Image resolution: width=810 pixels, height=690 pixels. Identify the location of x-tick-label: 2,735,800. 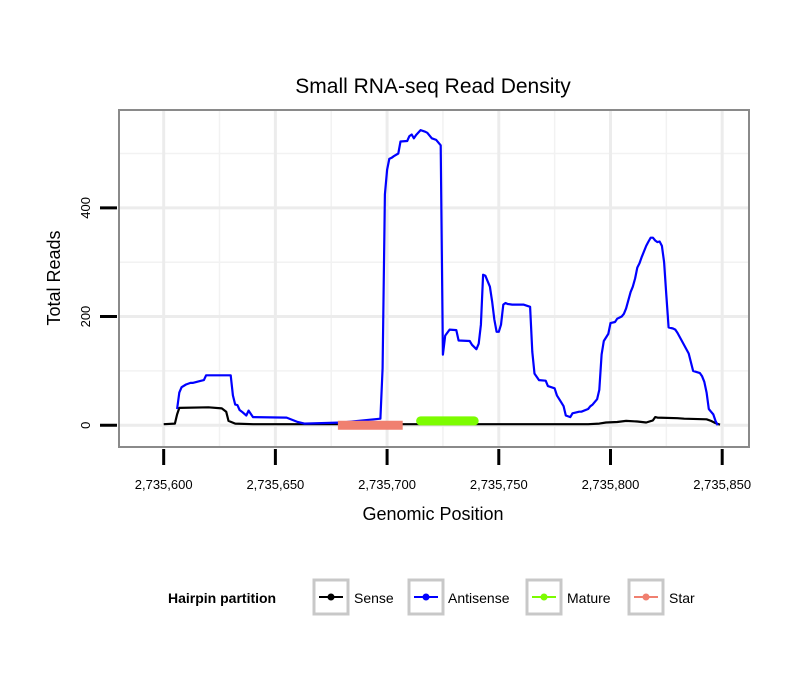
(611, 484).